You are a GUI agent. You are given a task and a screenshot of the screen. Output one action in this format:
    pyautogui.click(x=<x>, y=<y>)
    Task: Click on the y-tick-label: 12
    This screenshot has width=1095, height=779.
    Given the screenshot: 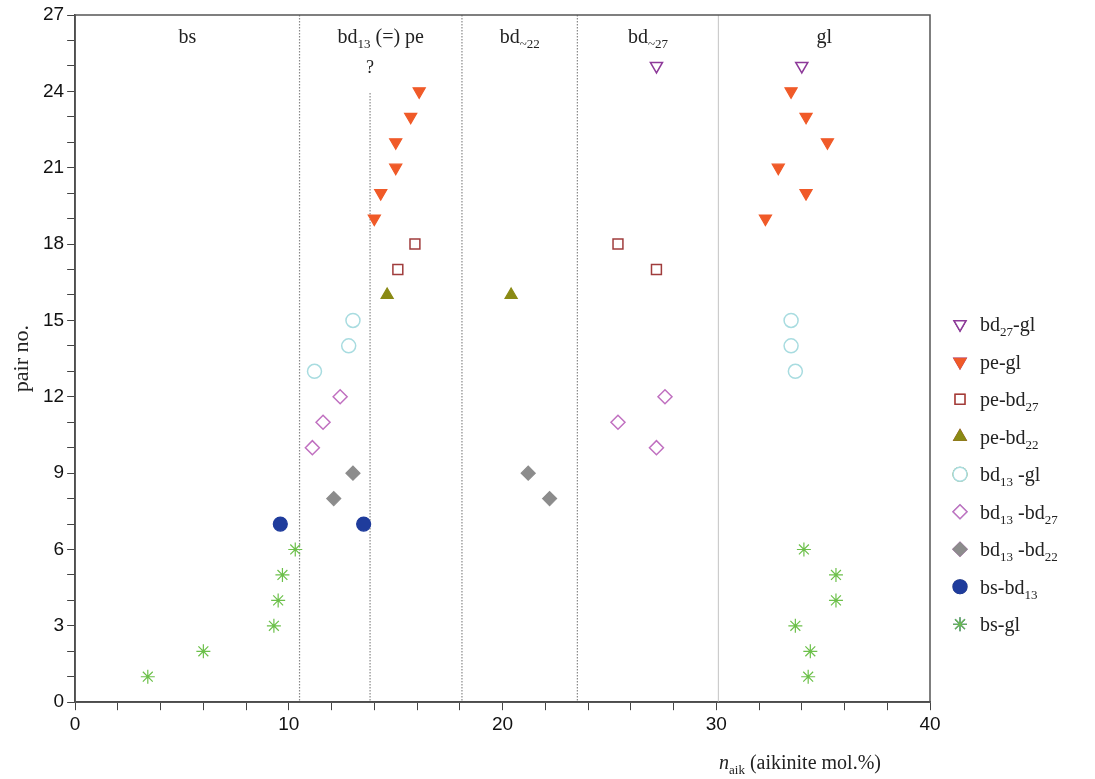 What is the action you would take?
    pyautogui.click(x=53, y=396)
    